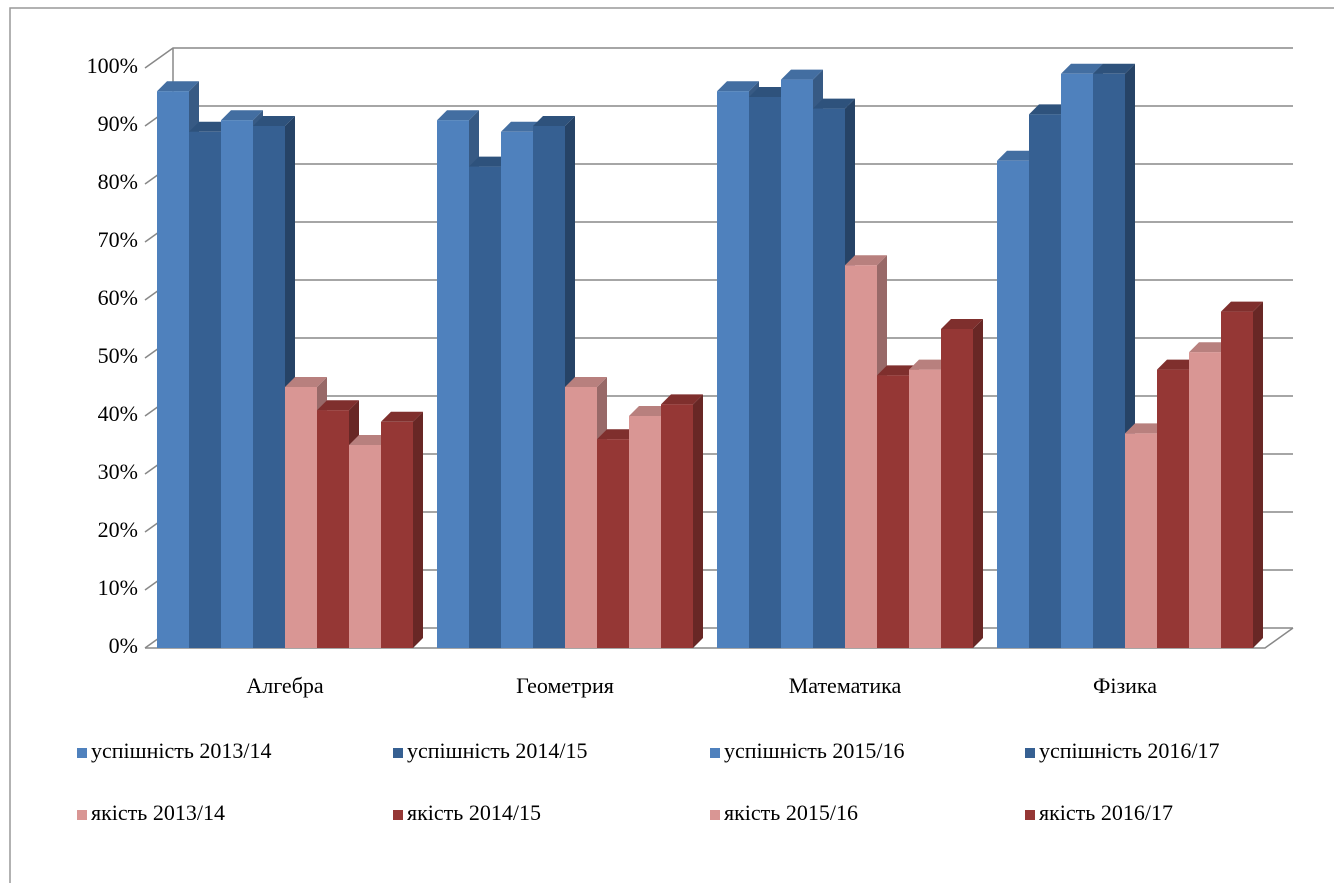  Describe the element at coordinates (118, 123) in the screenshot. I see `y-tick-label: 90%` at that location.